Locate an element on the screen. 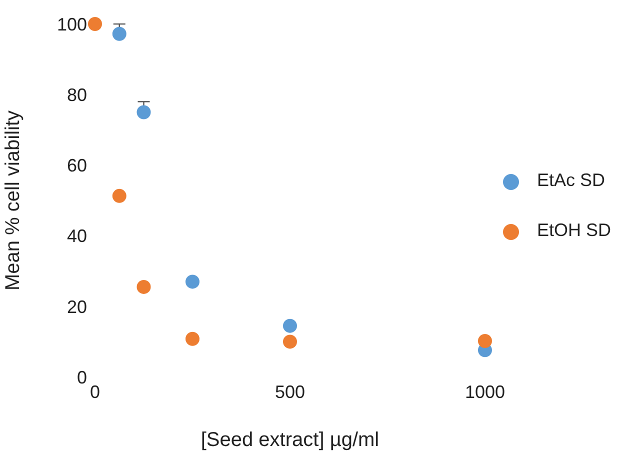 The width and height of the screenshot is (631, 452). x-tick-label: 500 is located at coordinates (290, 392).